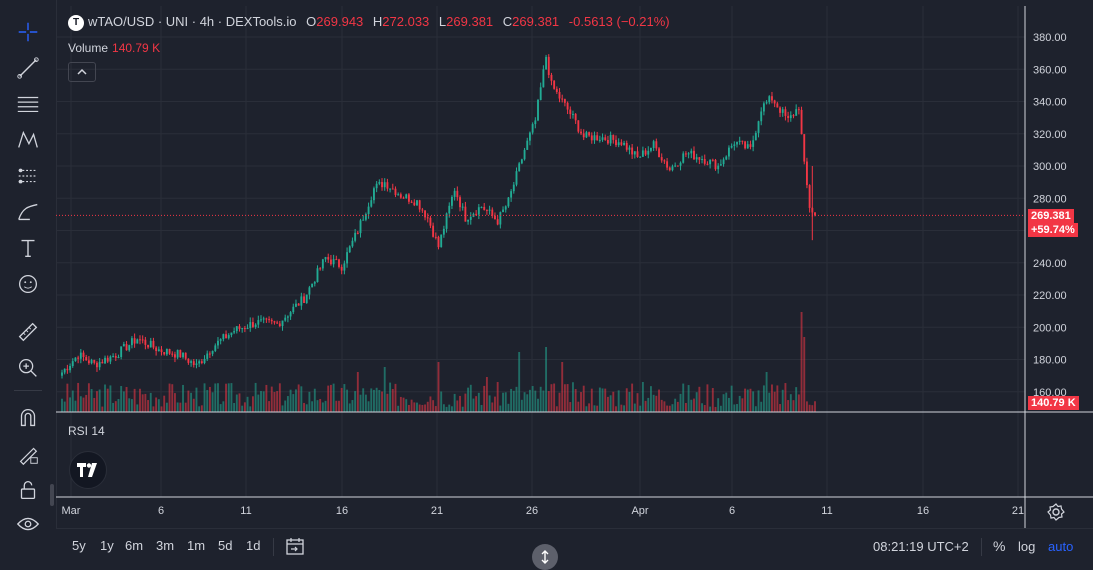 The width and height of the screenshot is (1093, 570). Describe the element at coordinates (253, 545) in the screenshot. I see `range-1d-button: 1d` at that location.